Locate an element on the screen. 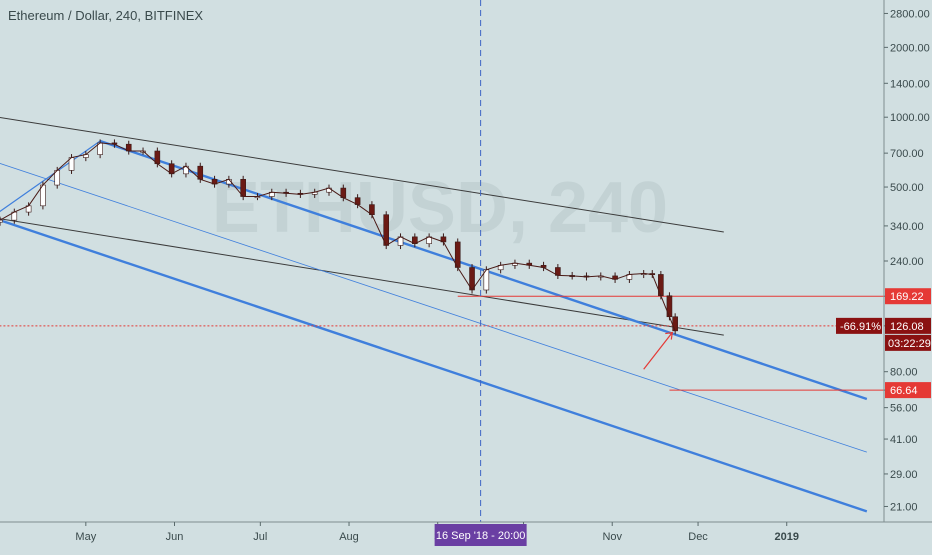 The height and width of the screenshot is (555, 932). y-tick-label: 56.00 is located at coordinates (904, 409).